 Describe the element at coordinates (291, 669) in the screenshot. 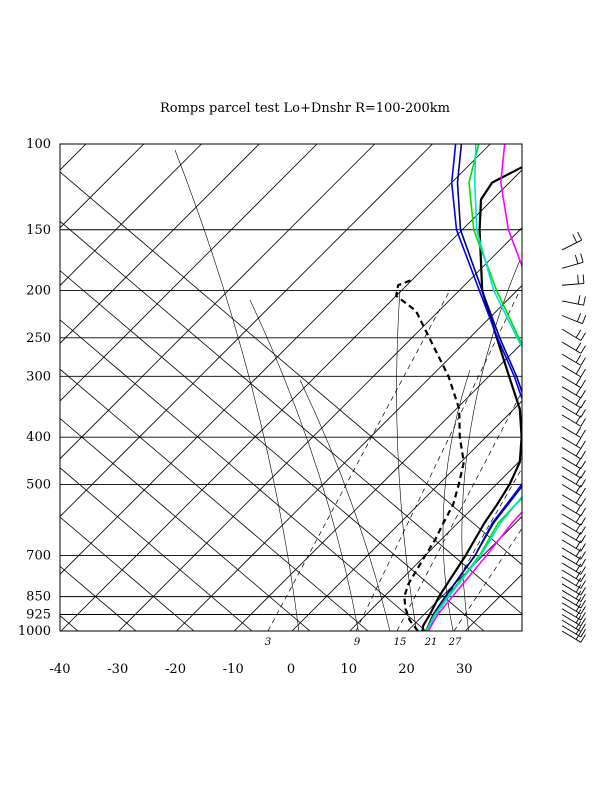

I see `temperature-tick-label: 0` at that location.